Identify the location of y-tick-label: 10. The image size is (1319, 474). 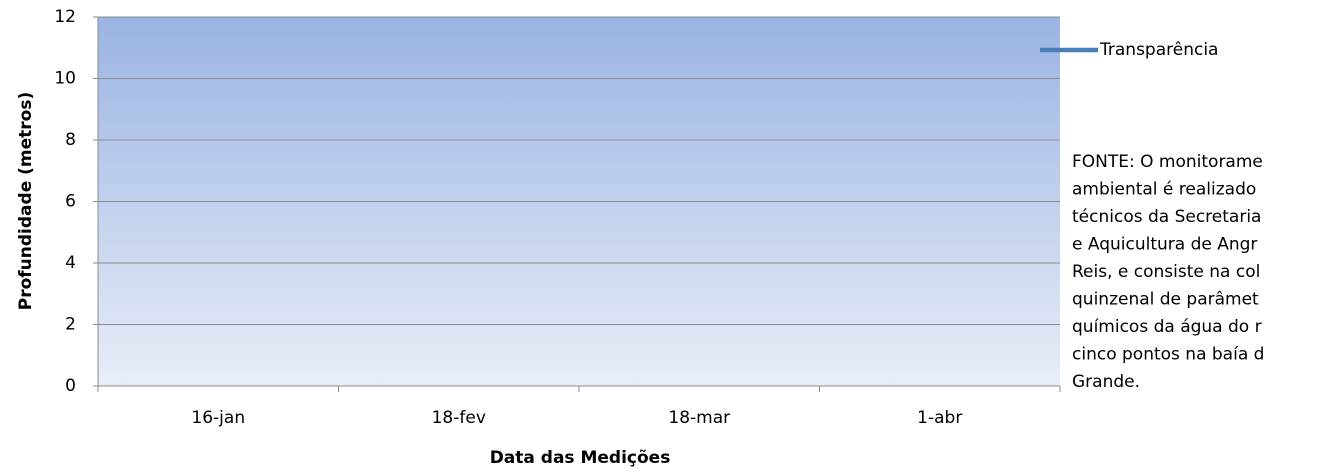
(65, 79).